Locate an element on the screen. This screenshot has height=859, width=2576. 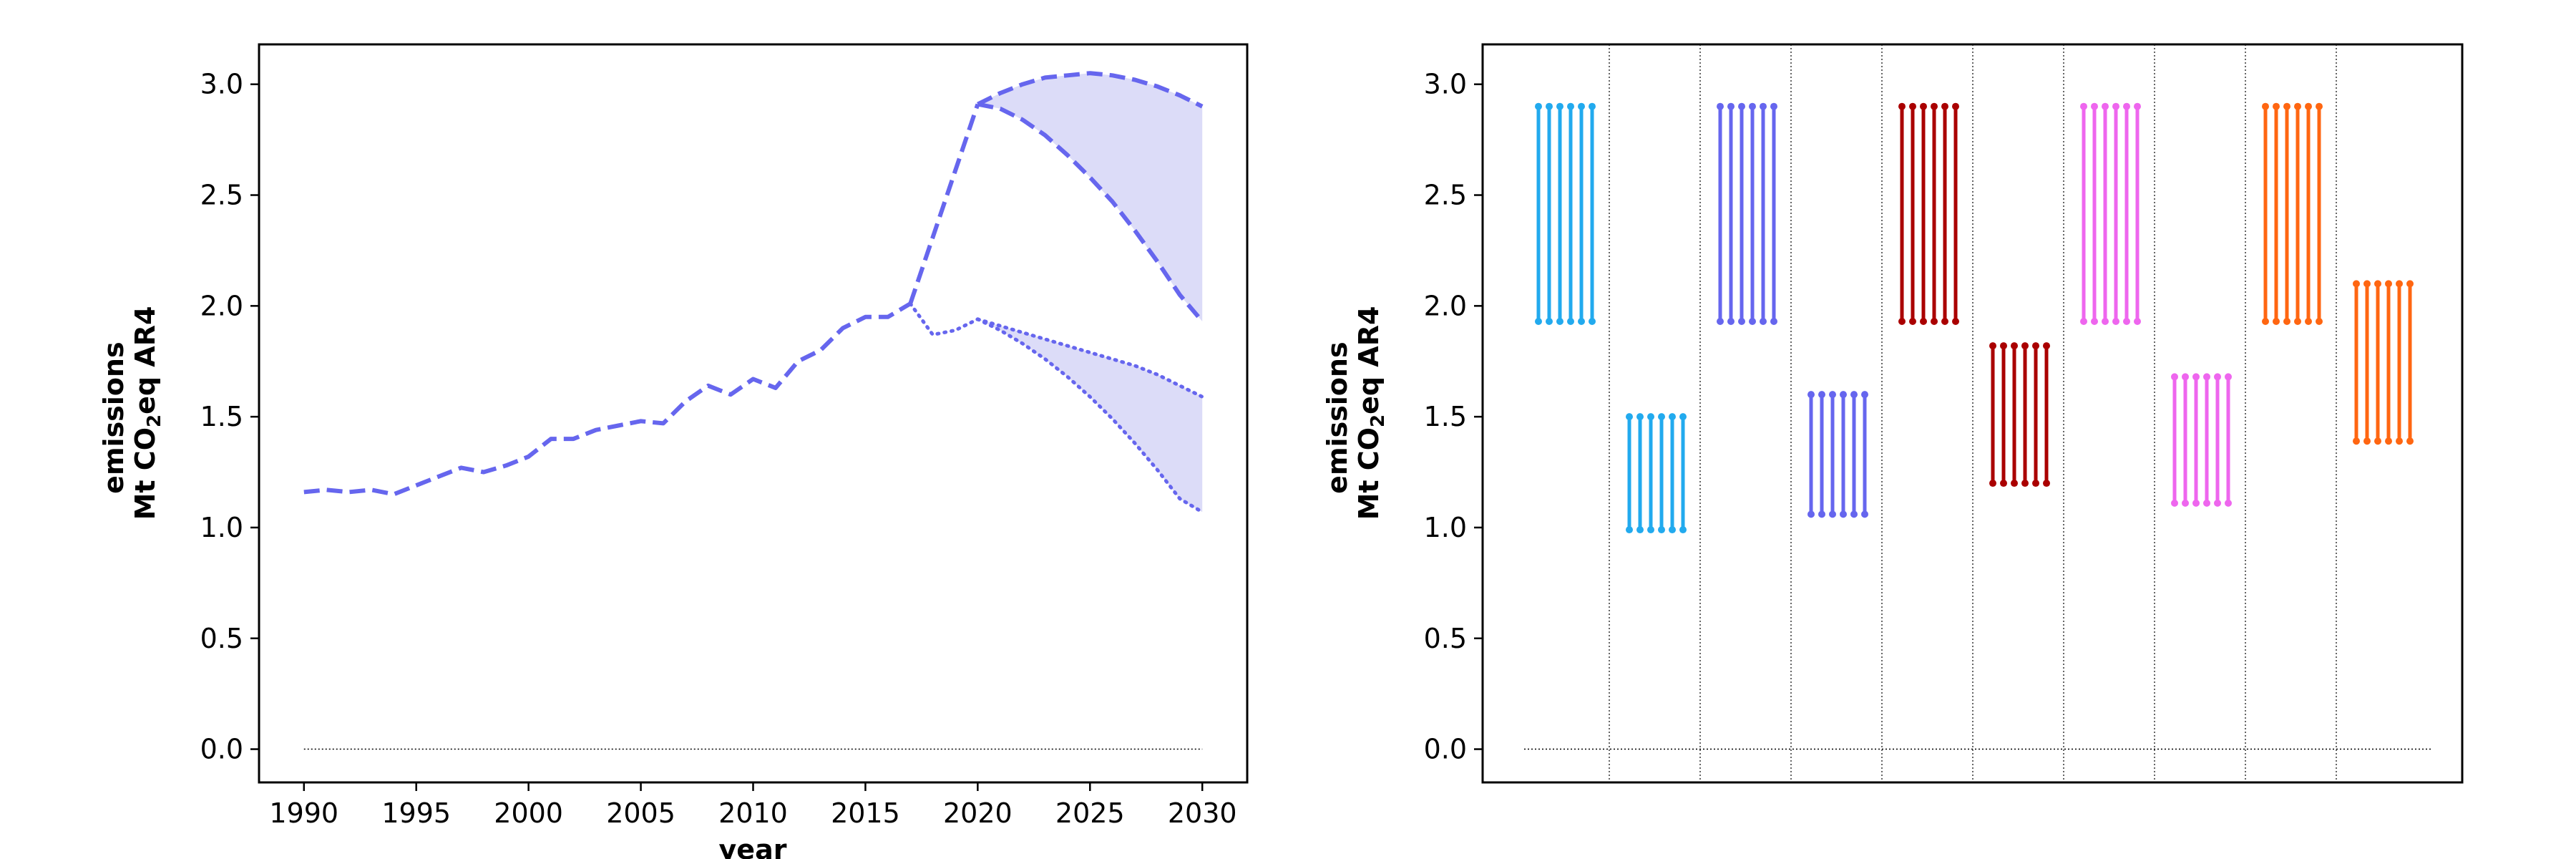
dashed-range-fill is located at coordinates (1090, 197).